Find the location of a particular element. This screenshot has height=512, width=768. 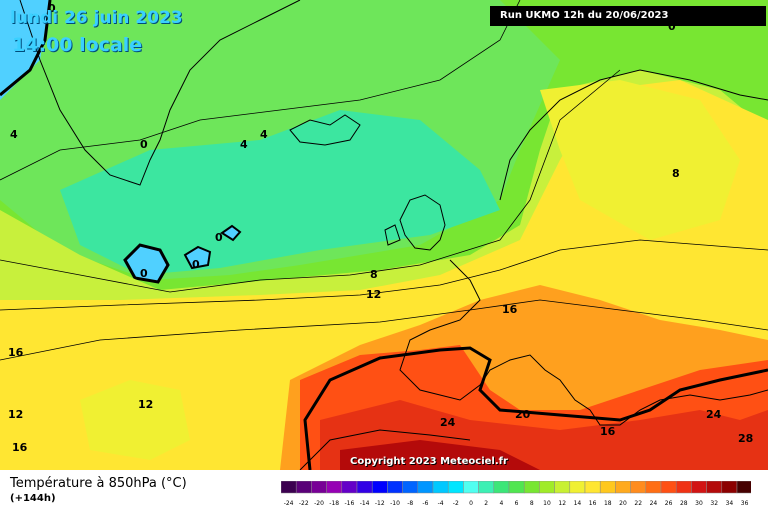

scale-tick-label: -24 is located at coordinates (289, 503).